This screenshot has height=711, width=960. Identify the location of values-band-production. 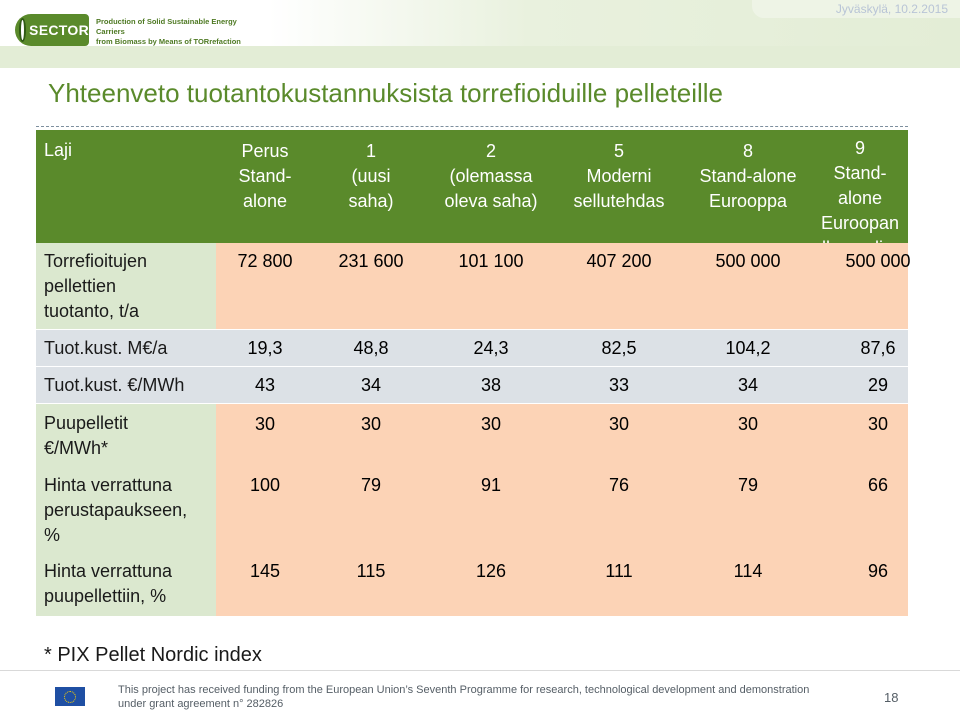
(562, 286).